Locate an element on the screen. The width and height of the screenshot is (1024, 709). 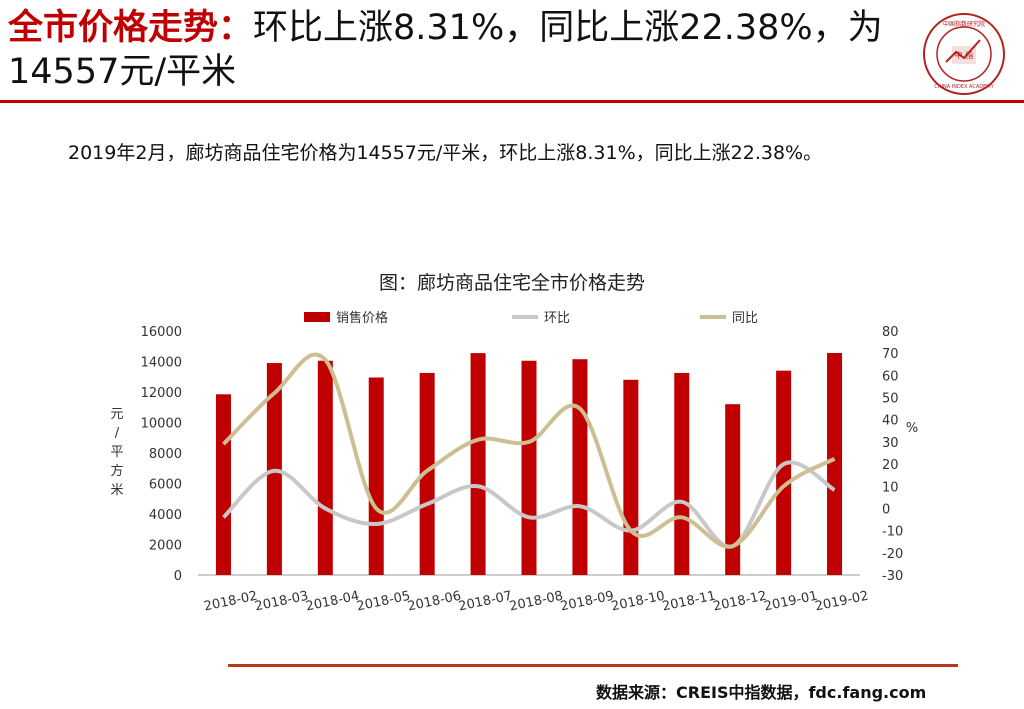
right-tick-label: -10 is located at coordinates (892, 532).